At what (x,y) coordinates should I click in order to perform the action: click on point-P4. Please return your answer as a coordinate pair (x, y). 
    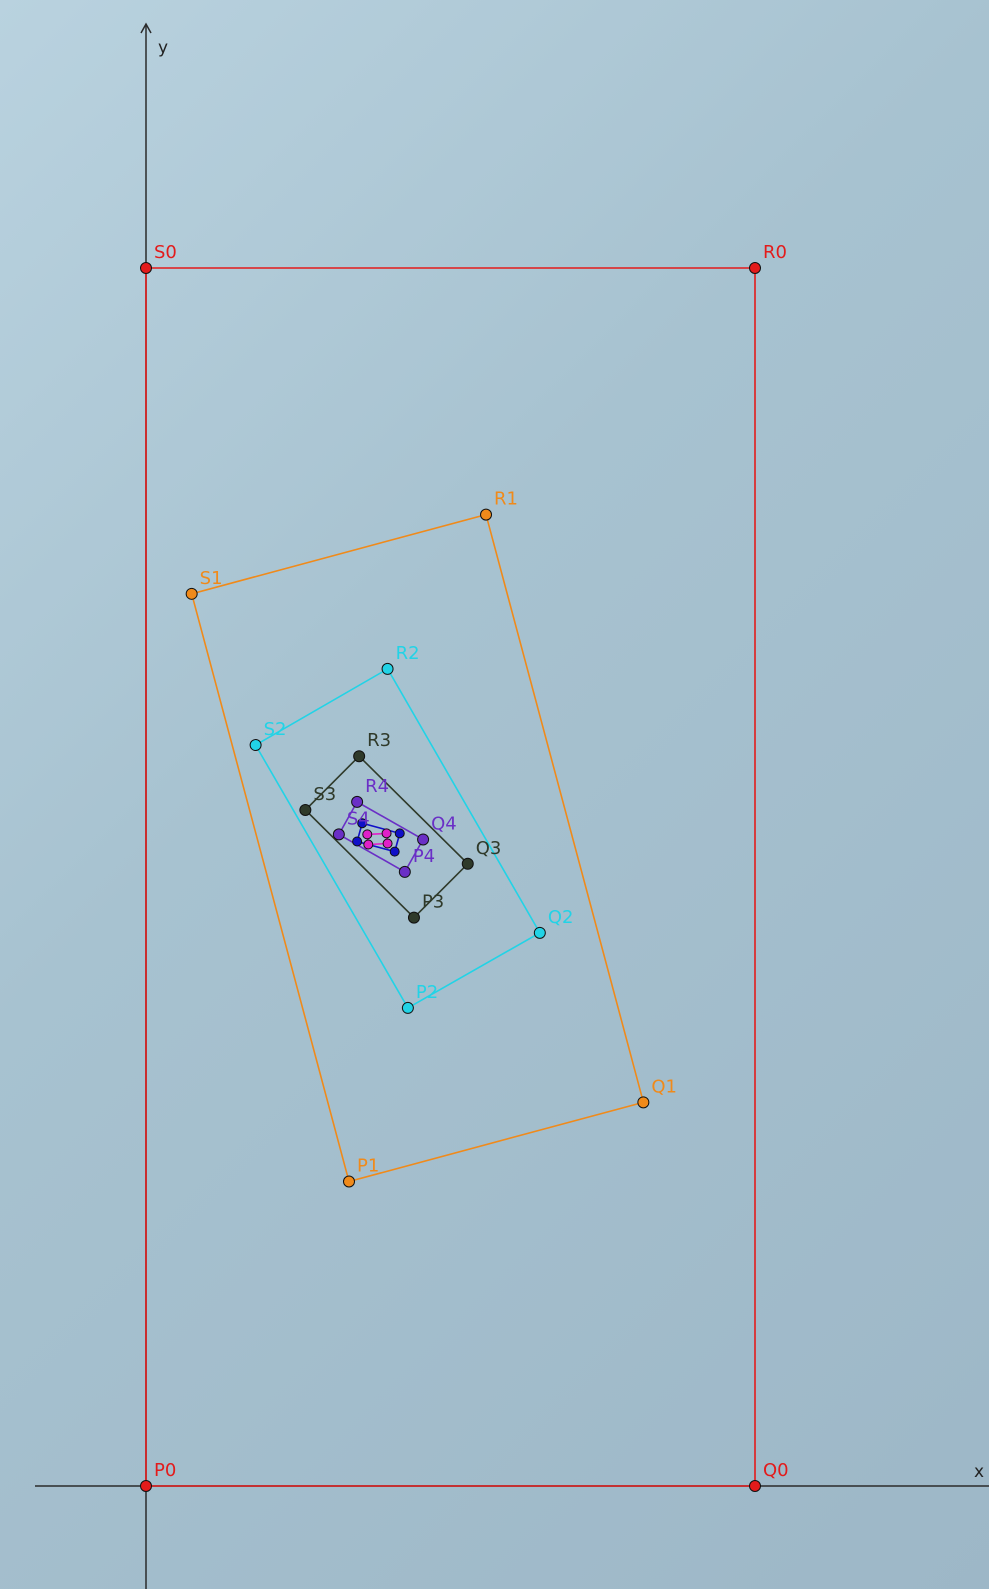
    Looking at the image, I should click on (404, 871).